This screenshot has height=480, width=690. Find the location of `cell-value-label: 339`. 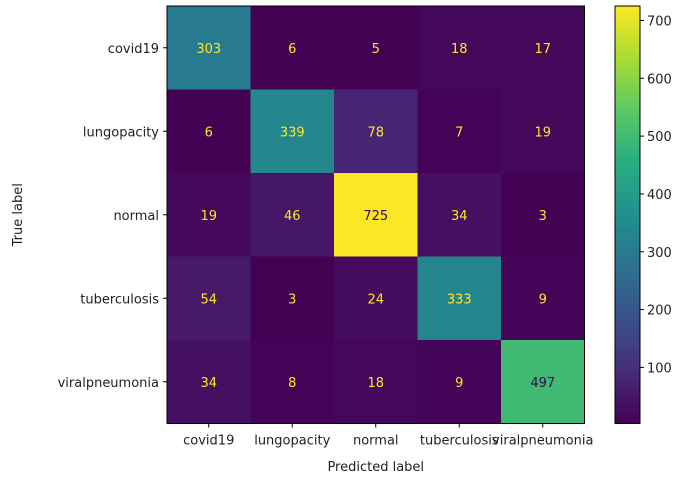

cell-value-label: 339 is located at coordinates (292, 132).